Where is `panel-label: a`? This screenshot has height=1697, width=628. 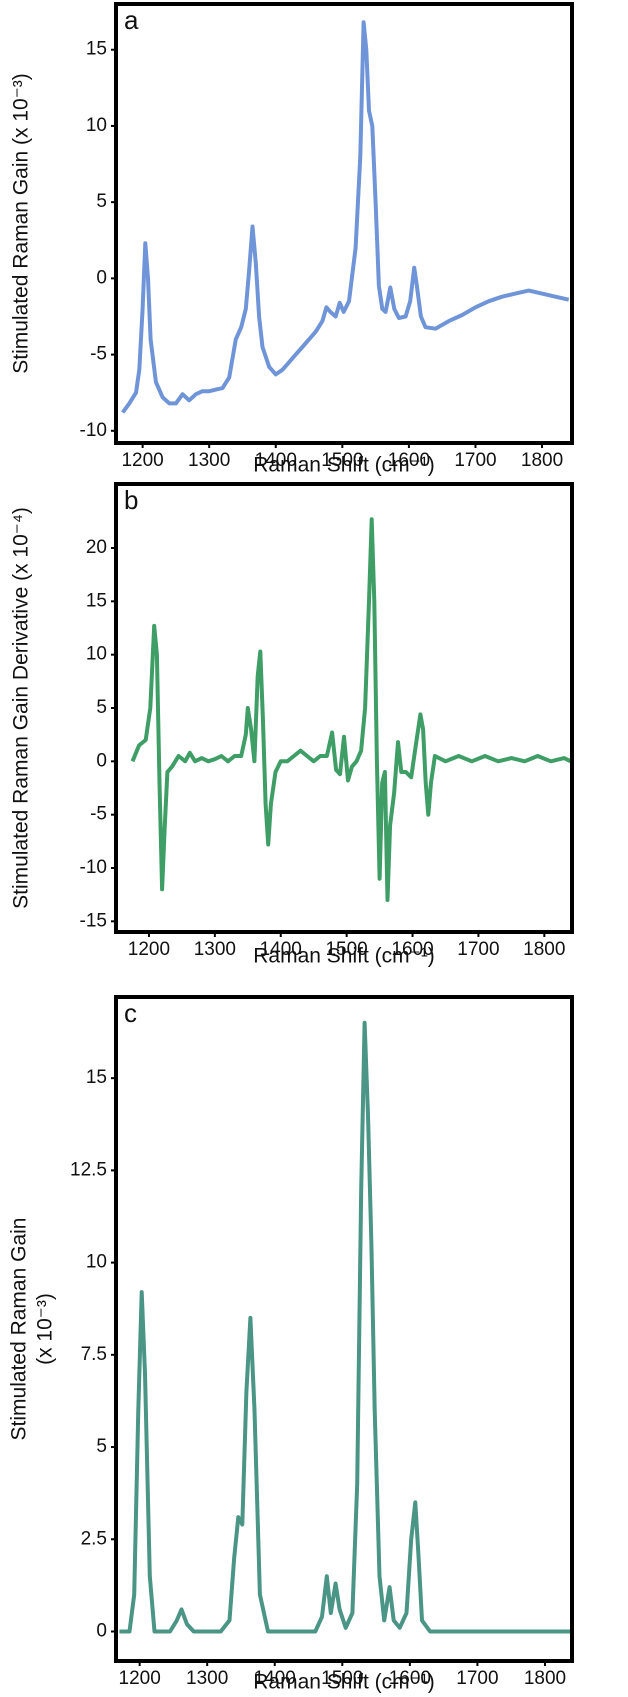 panel-label: a is located at coordinates (131, 20).